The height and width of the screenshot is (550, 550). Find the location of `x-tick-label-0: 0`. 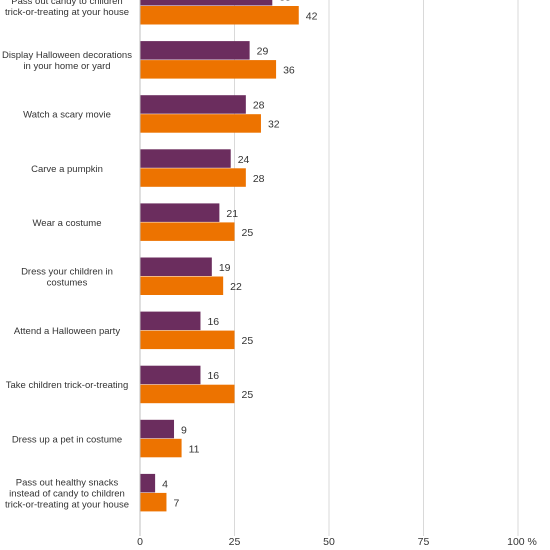

x-tick-label-0: 0 is located at coordinates (140, 542).